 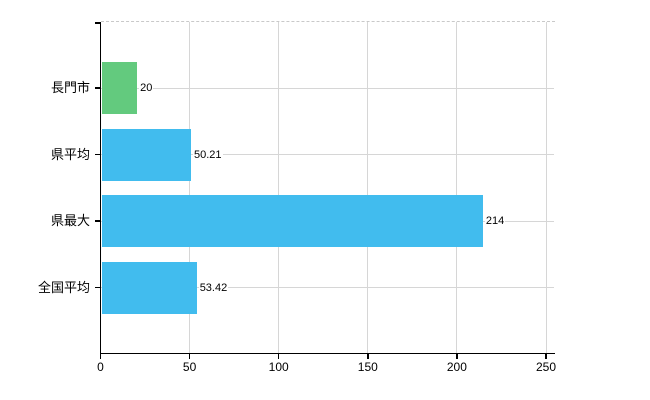 What do you see at coordinates (367, 367) in the screenshot?
I see `x-axis-tick-label: 150` at bounding box center [367, 367].